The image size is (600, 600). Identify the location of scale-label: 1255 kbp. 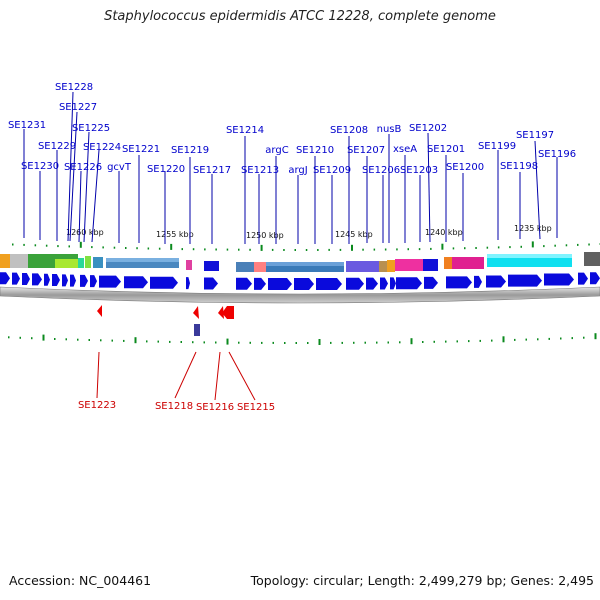
(175, 234).